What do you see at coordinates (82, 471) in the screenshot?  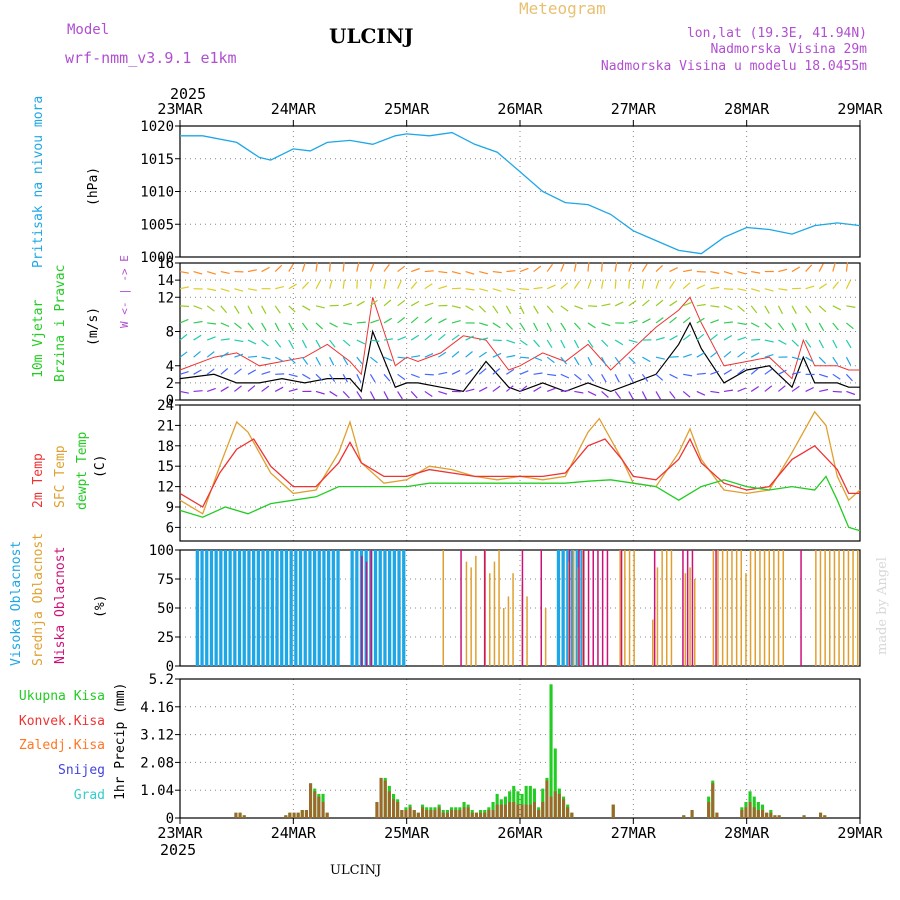 I see `dewpt-label: dewpt Temp` at bounding box center [82, 471].